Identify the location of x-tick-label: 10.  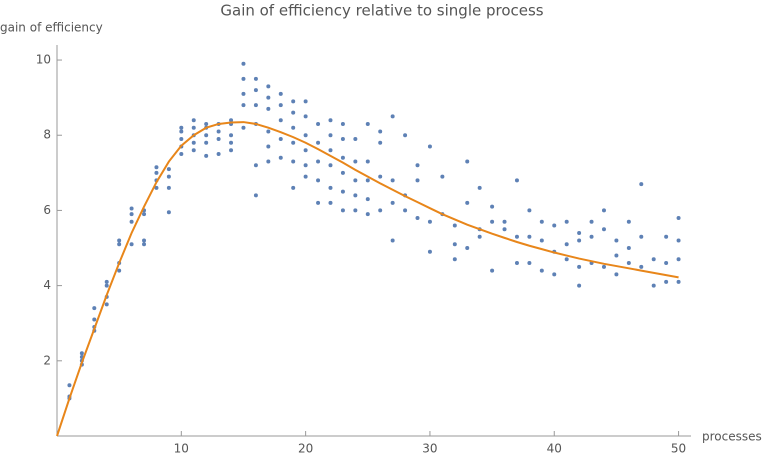
(181, 449).